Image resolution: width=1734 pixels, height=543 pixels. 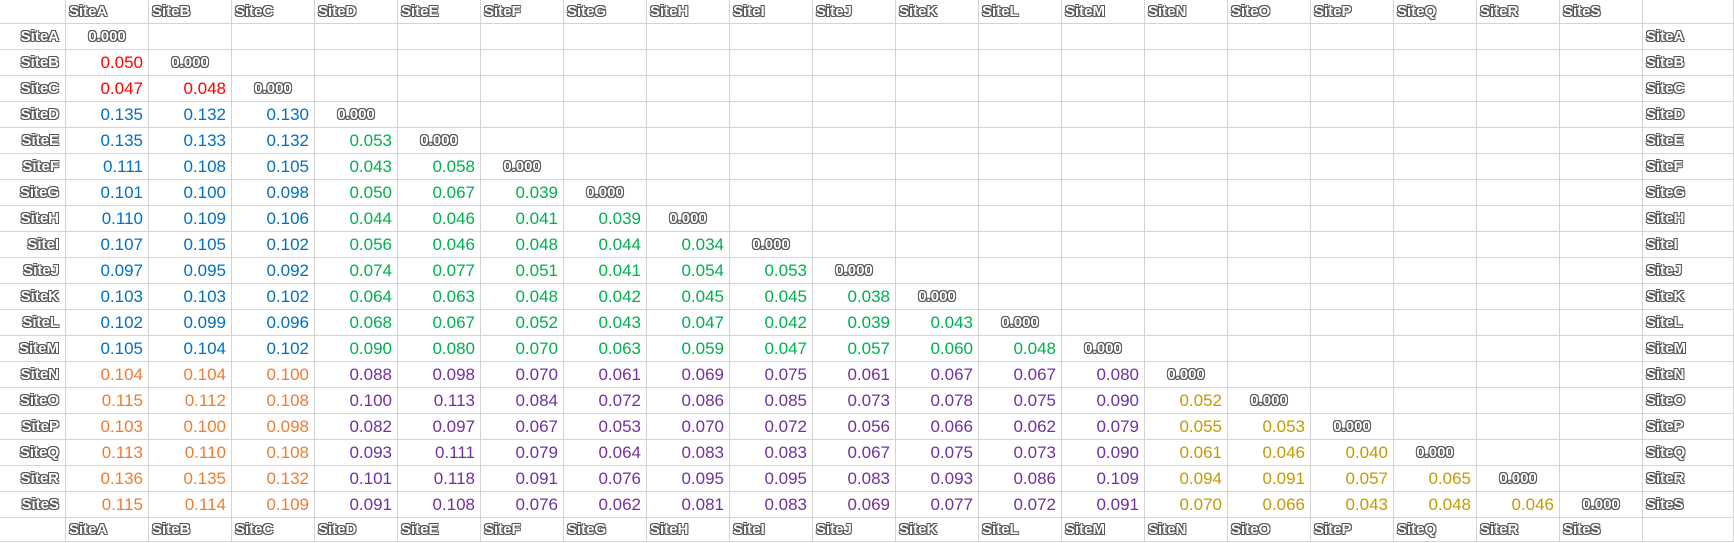 I want to click on distance-cell: 0.083, so click(x=688, y=453).